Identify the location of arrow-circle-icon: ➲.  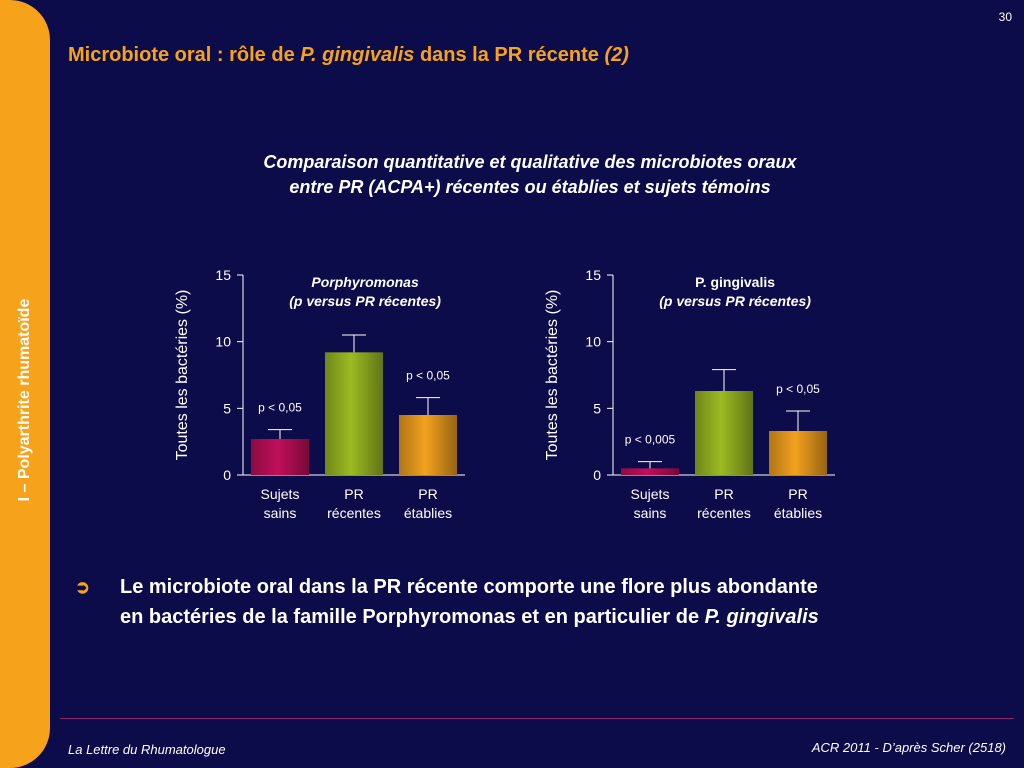
(83, 587).